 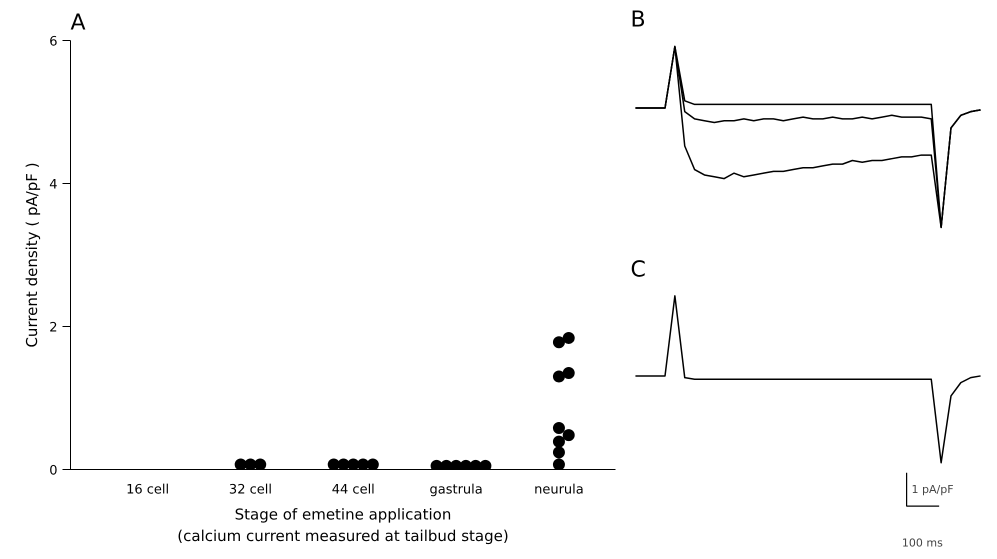 What do you see at coordinates (53, 42) in the screenshot?
I see `y-tick-label: 6` at bounding box center [53, 42].